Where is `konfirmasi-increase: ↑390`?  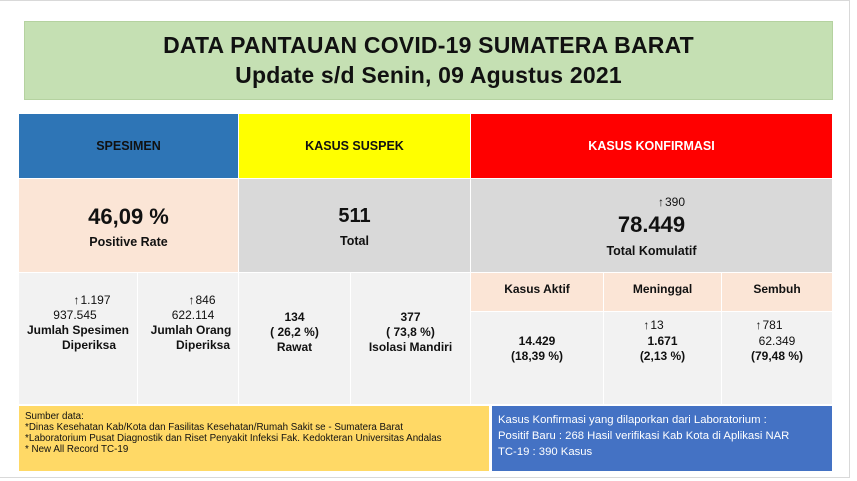 konfirmasi-increase: ↑390 is located at coordinates (671, 202).